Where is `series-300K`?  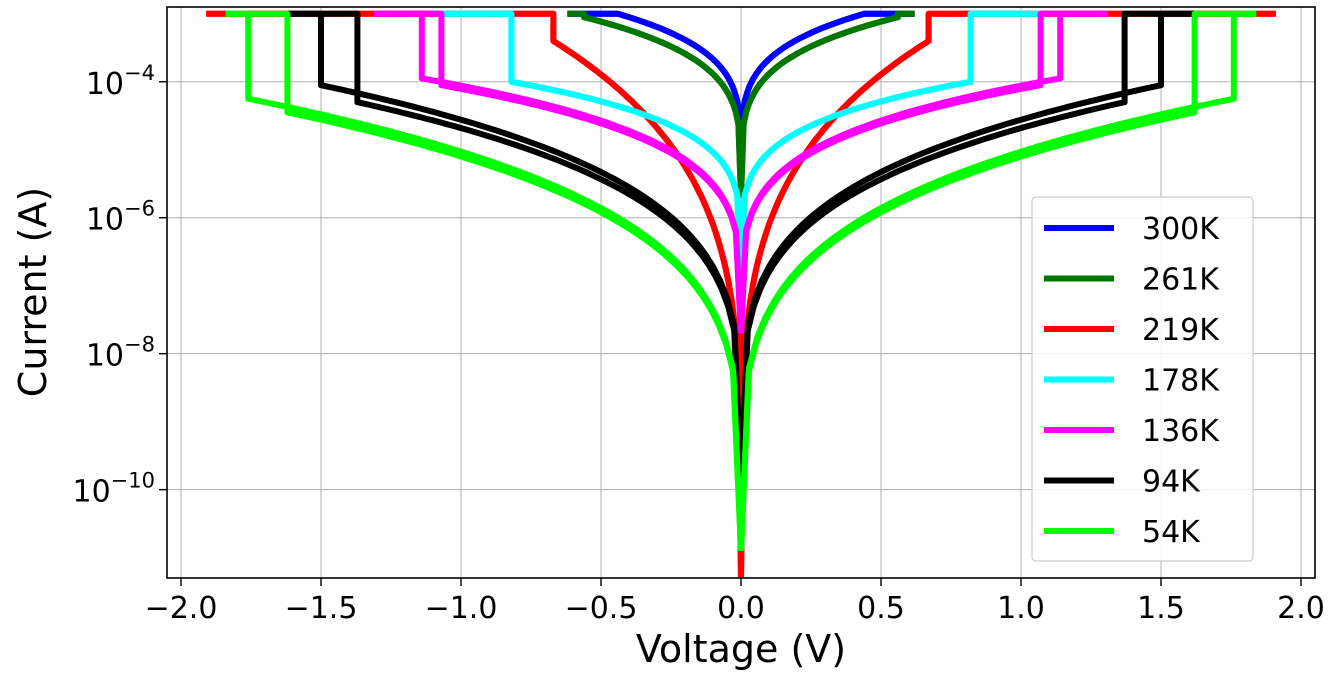
series-300K is located at coordinates (741, 93).